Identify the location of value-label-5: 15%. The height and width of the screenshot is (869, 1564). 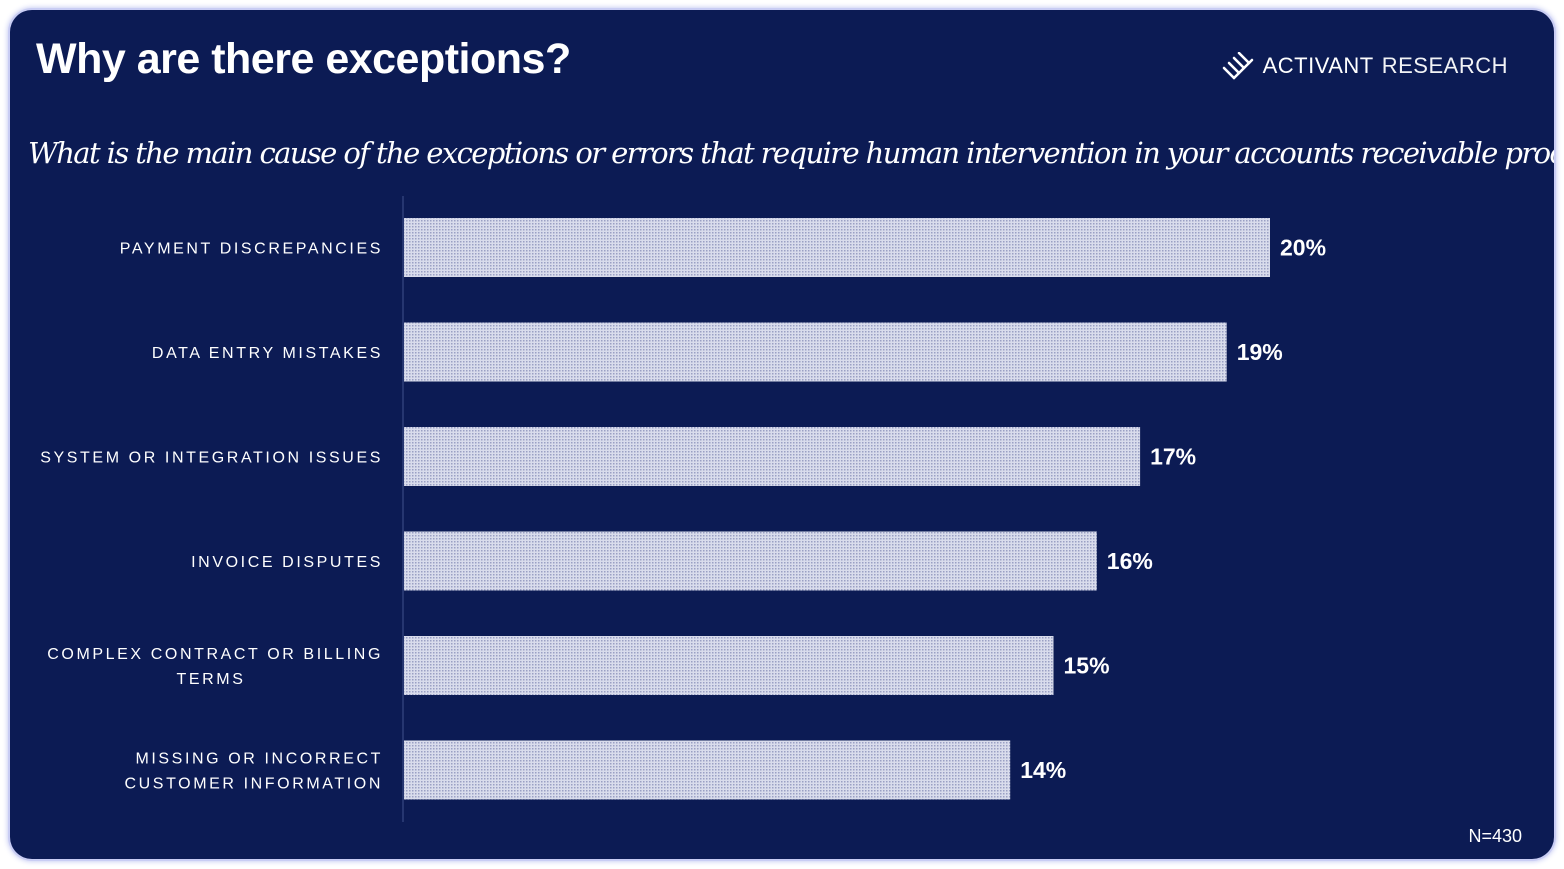
(1087, 666).